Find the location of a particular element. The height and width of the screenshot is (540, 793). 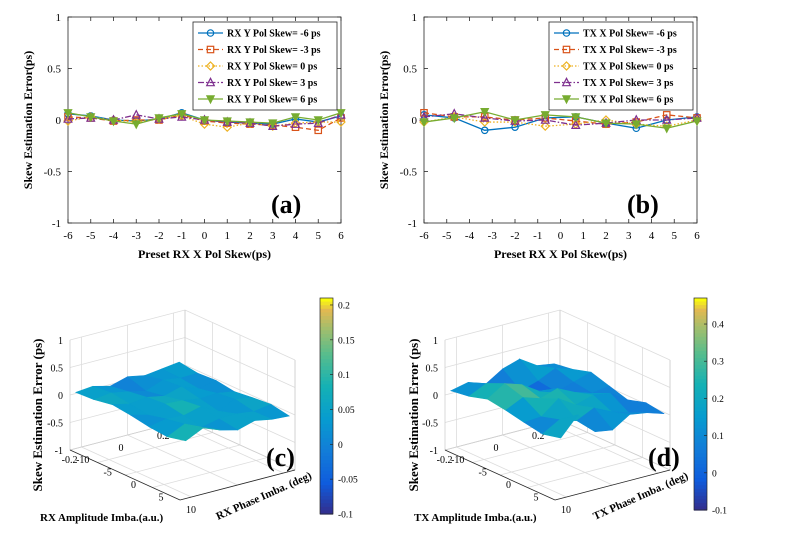

panel-label: (a) is located at coordinates (286, 204).